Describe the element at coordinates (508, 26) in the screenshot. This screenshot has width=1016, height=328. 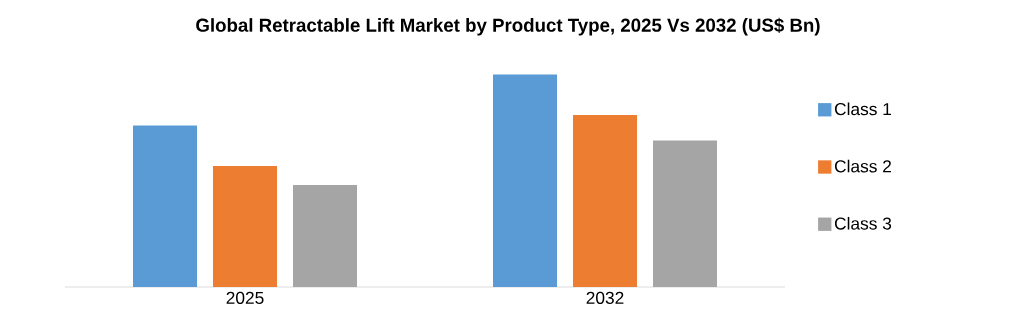
I see `chart-title: Global Retractable Lift Market by Product Type, 2025 Vs 2032 (US$ Bn)` at that location.